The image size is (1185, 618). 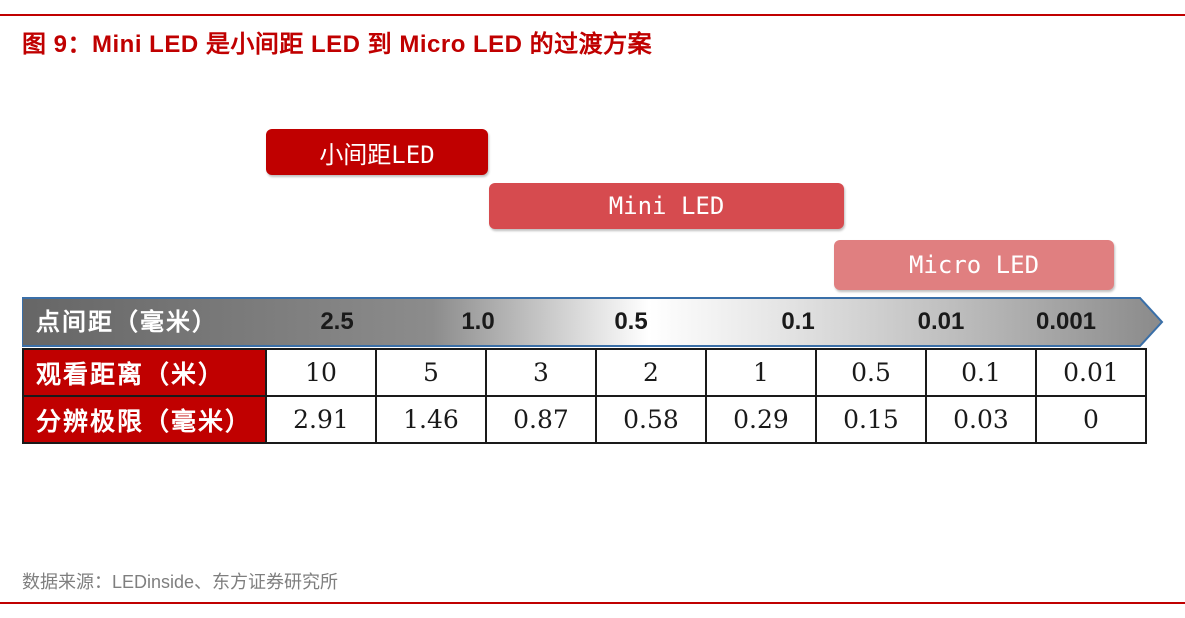 I want to click on bottom-divider, so click(x=592, y=603).